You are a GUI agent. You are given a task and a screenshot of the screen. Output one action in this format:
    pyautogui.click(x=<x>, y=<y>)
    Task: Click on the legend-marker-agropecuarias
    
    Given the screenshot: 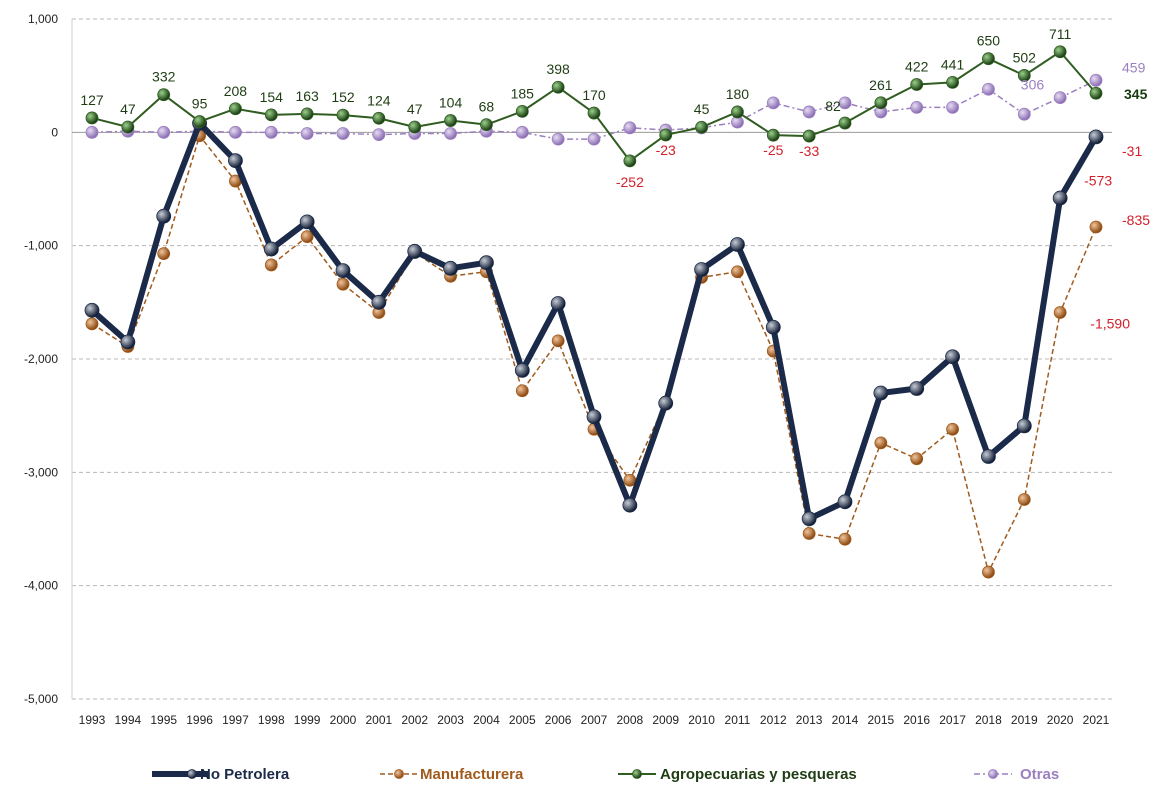 What is the action you would take?
    pyautogui.click(x=637, y=774)
    